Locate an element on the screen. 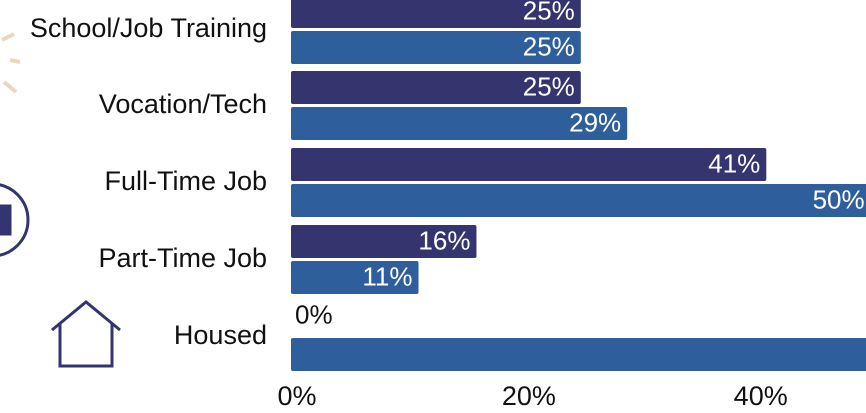 The image size is (866, 413). job-icon-case is located at coordinates (6, 220).